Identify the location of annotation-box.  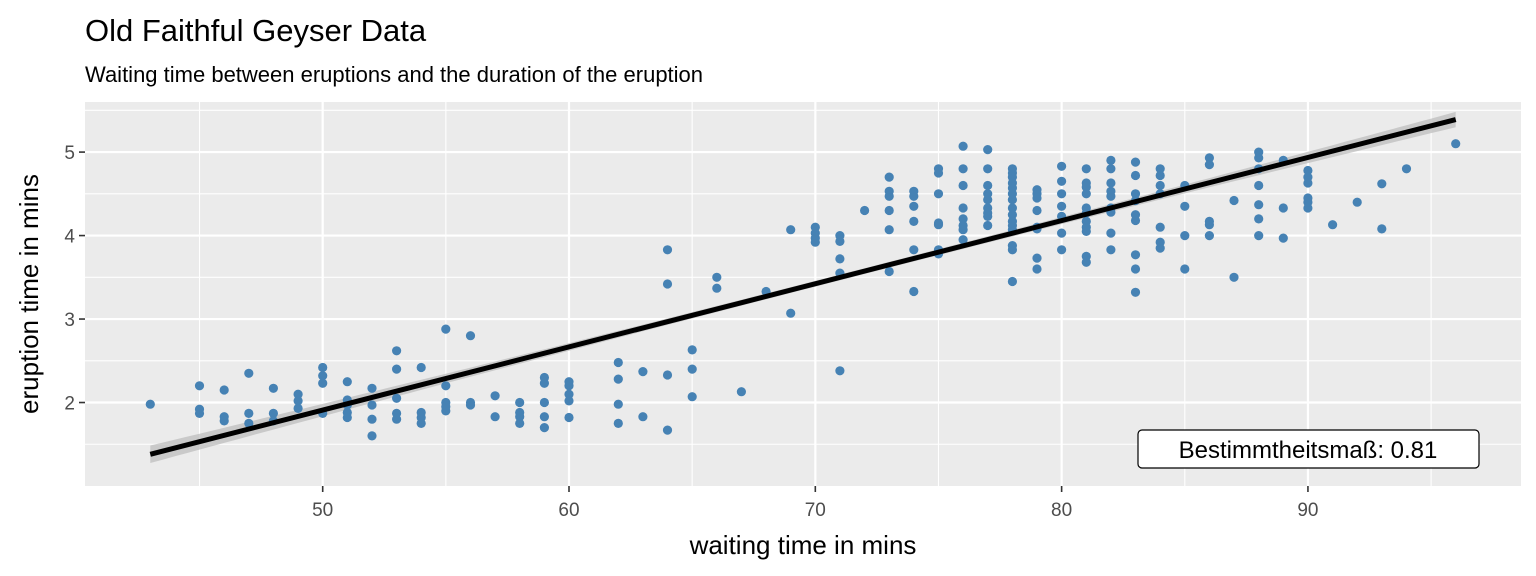
(1308, 449).